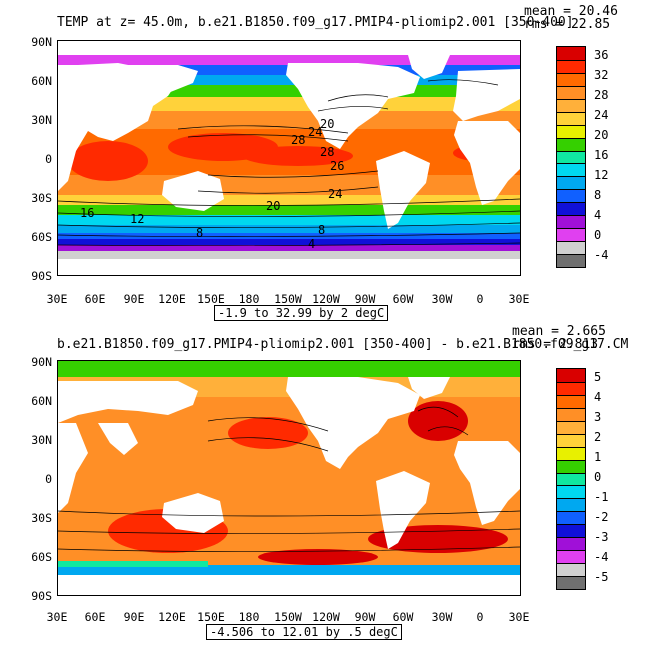 This screenshot has height=647, width=647. I want to click on panel2-lat-label: 60S, so click(41, 557).